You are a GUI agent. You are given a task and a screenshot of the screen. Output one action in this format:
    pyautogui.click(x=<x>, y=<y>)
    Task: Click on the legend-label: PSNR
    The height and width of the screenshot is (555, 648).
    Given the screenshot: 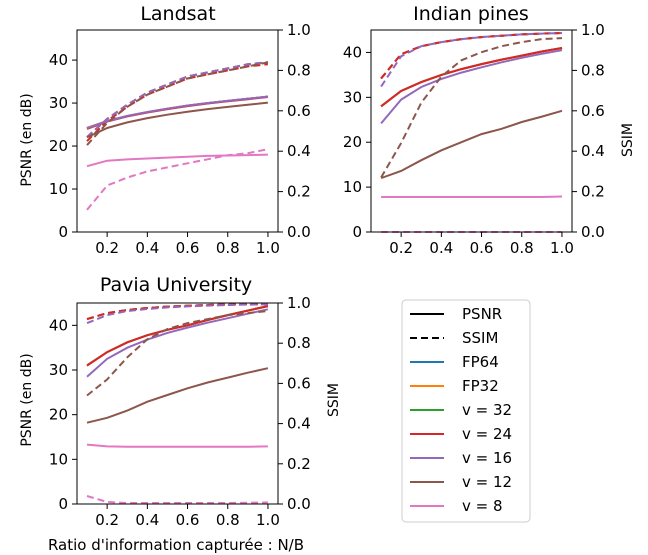 What is the action you would take?
    pyautogui.click(x=482, y=314)
    